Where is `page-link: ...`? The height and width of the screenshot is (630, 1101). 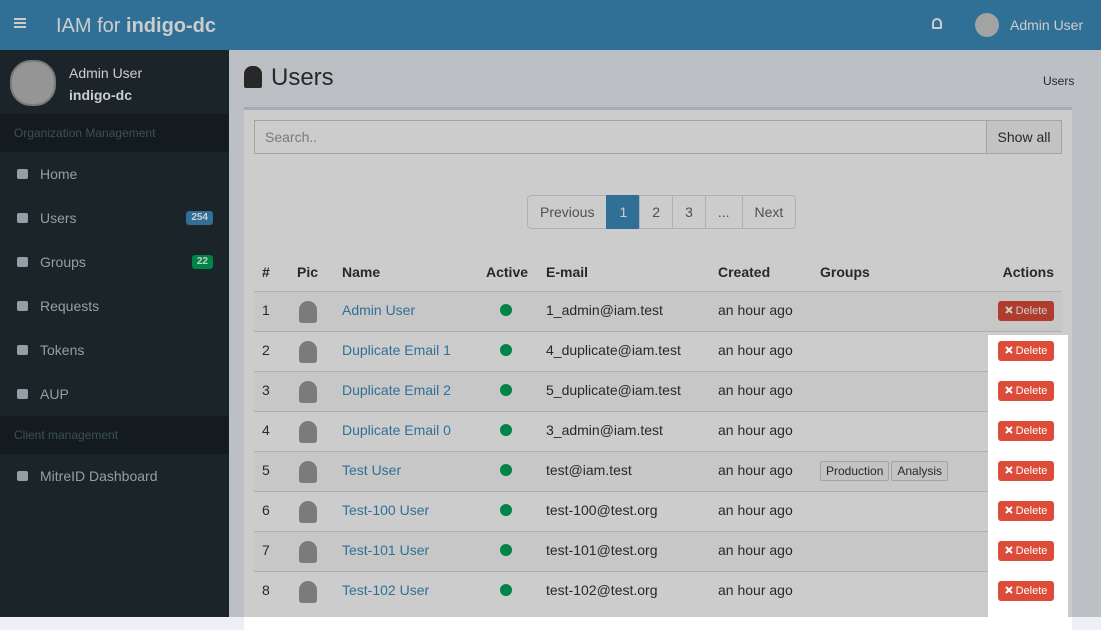
page-link: ... is located at coordinates (723, 212).